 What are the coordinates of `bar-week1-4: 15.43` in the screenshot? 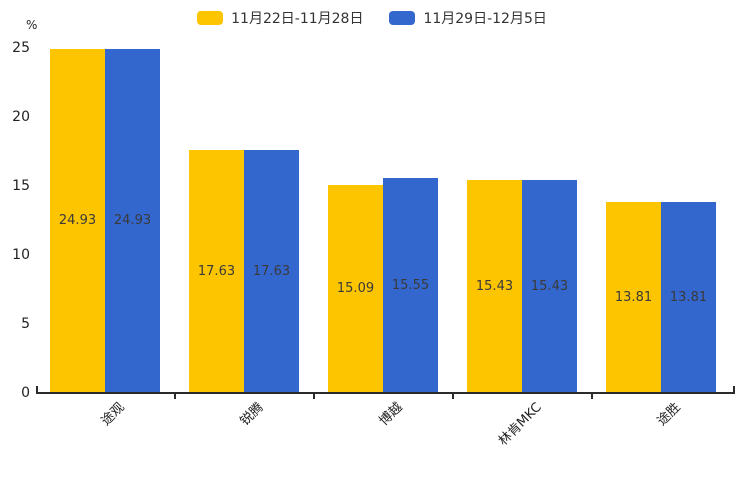 It's located at (494, 286).